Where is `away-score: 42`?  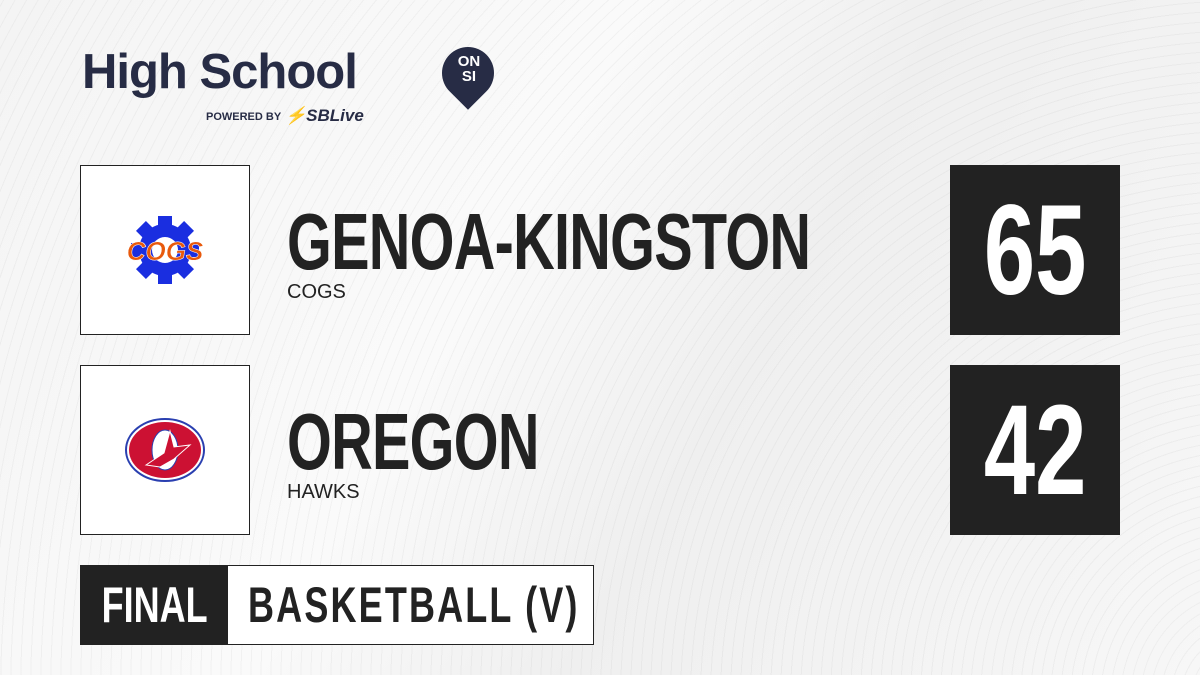 away-score: 42 is located at coordinates (1035, 450).